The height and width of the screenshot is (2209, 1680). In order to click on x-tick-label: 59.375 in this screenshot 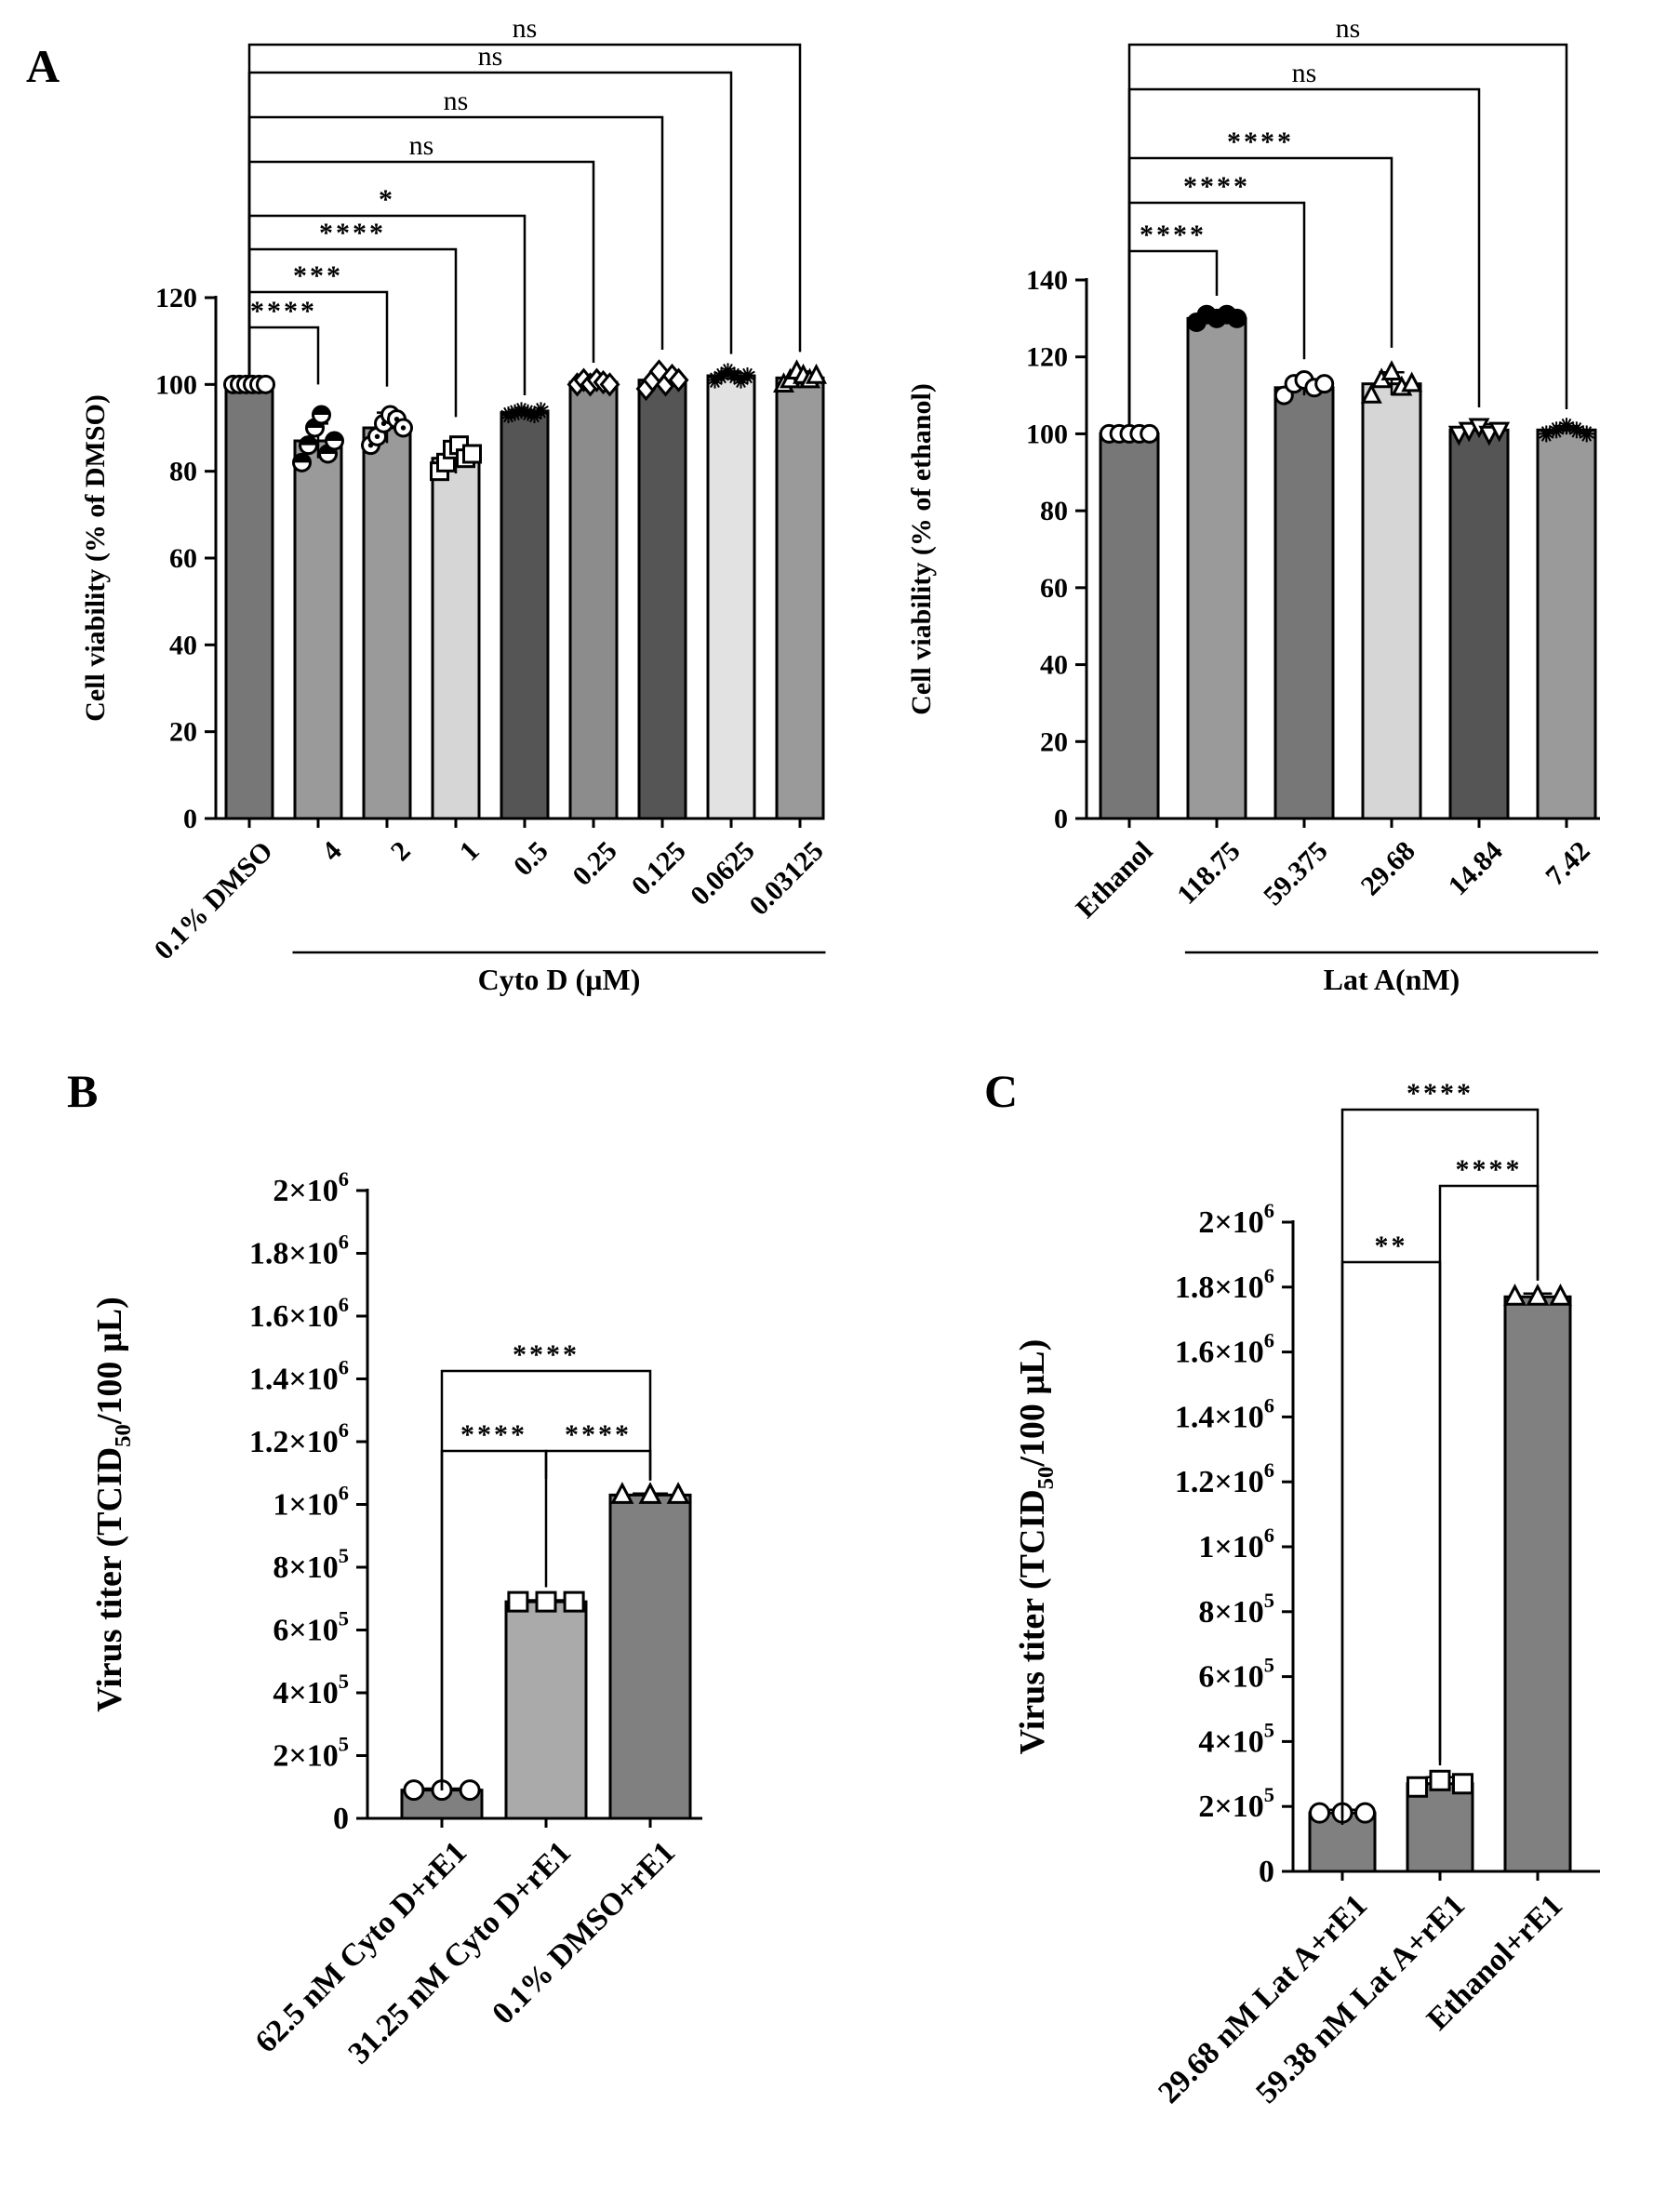, I will do `click(1296, 873)`.